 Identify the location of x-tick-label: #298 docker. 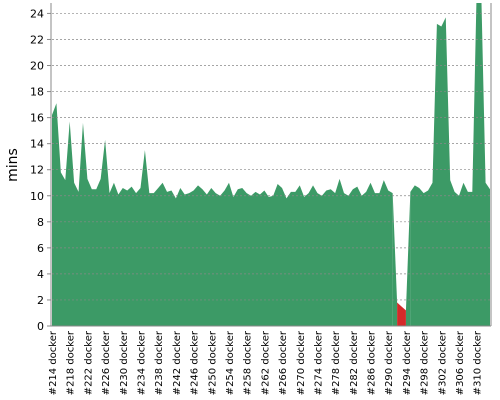
(425, 362).